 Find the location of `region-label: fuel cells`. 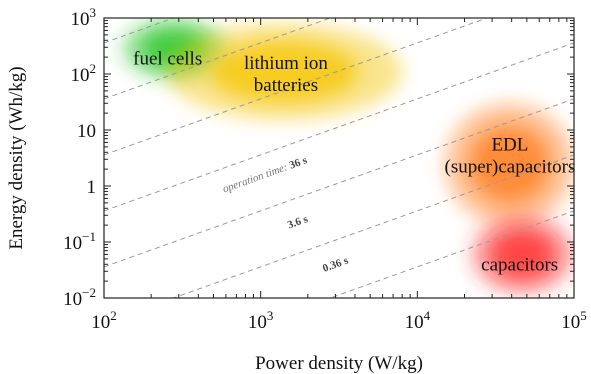

region-label: fuel cells is located at coordinates (167, 58).